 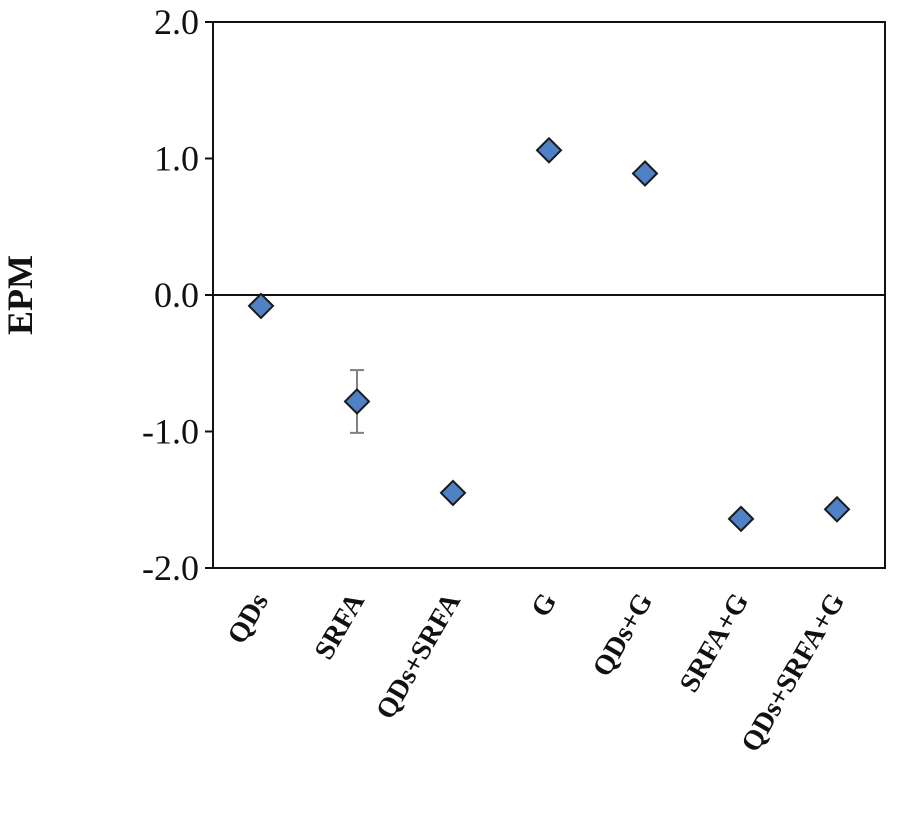 I want to click on data-point-srfa-g, so click(x=741, y=519).